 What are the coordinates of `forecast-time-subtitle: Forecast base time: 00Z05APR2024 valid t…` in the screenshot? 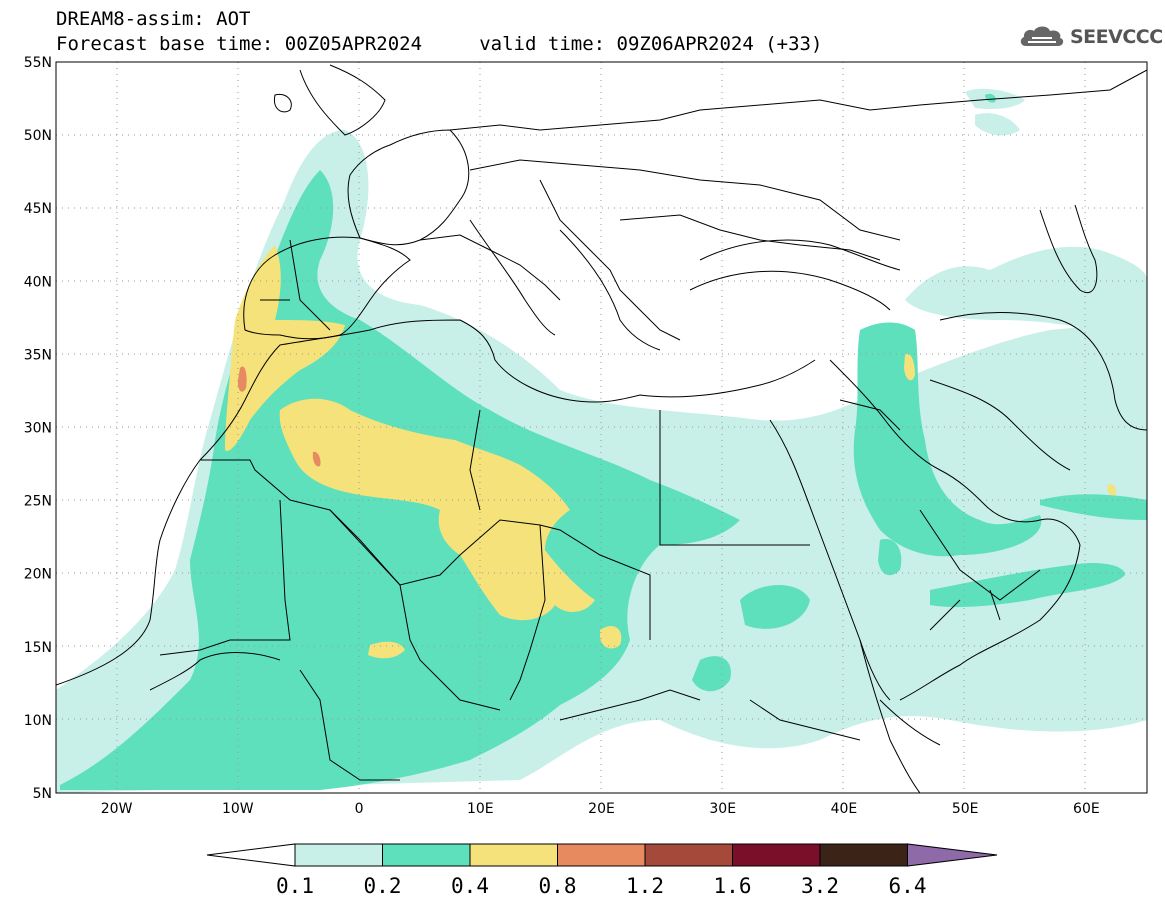 It's located at (439, 44).